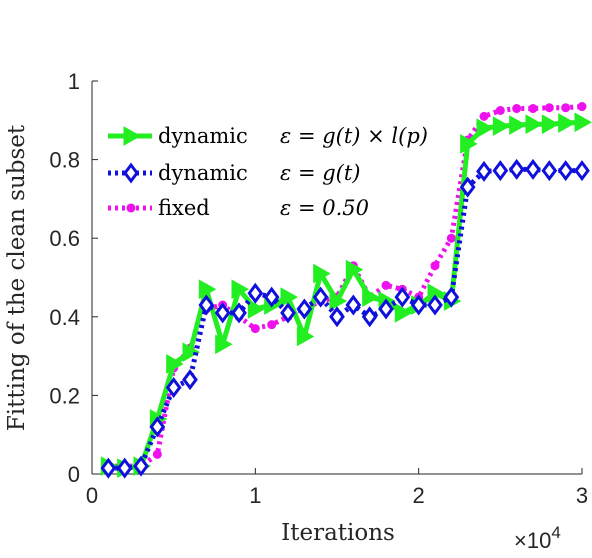 The image size is (592, 558). Describe the element at coordinates (255, 495) in the screenshot. I see `x-tick-label: 1` at that location.